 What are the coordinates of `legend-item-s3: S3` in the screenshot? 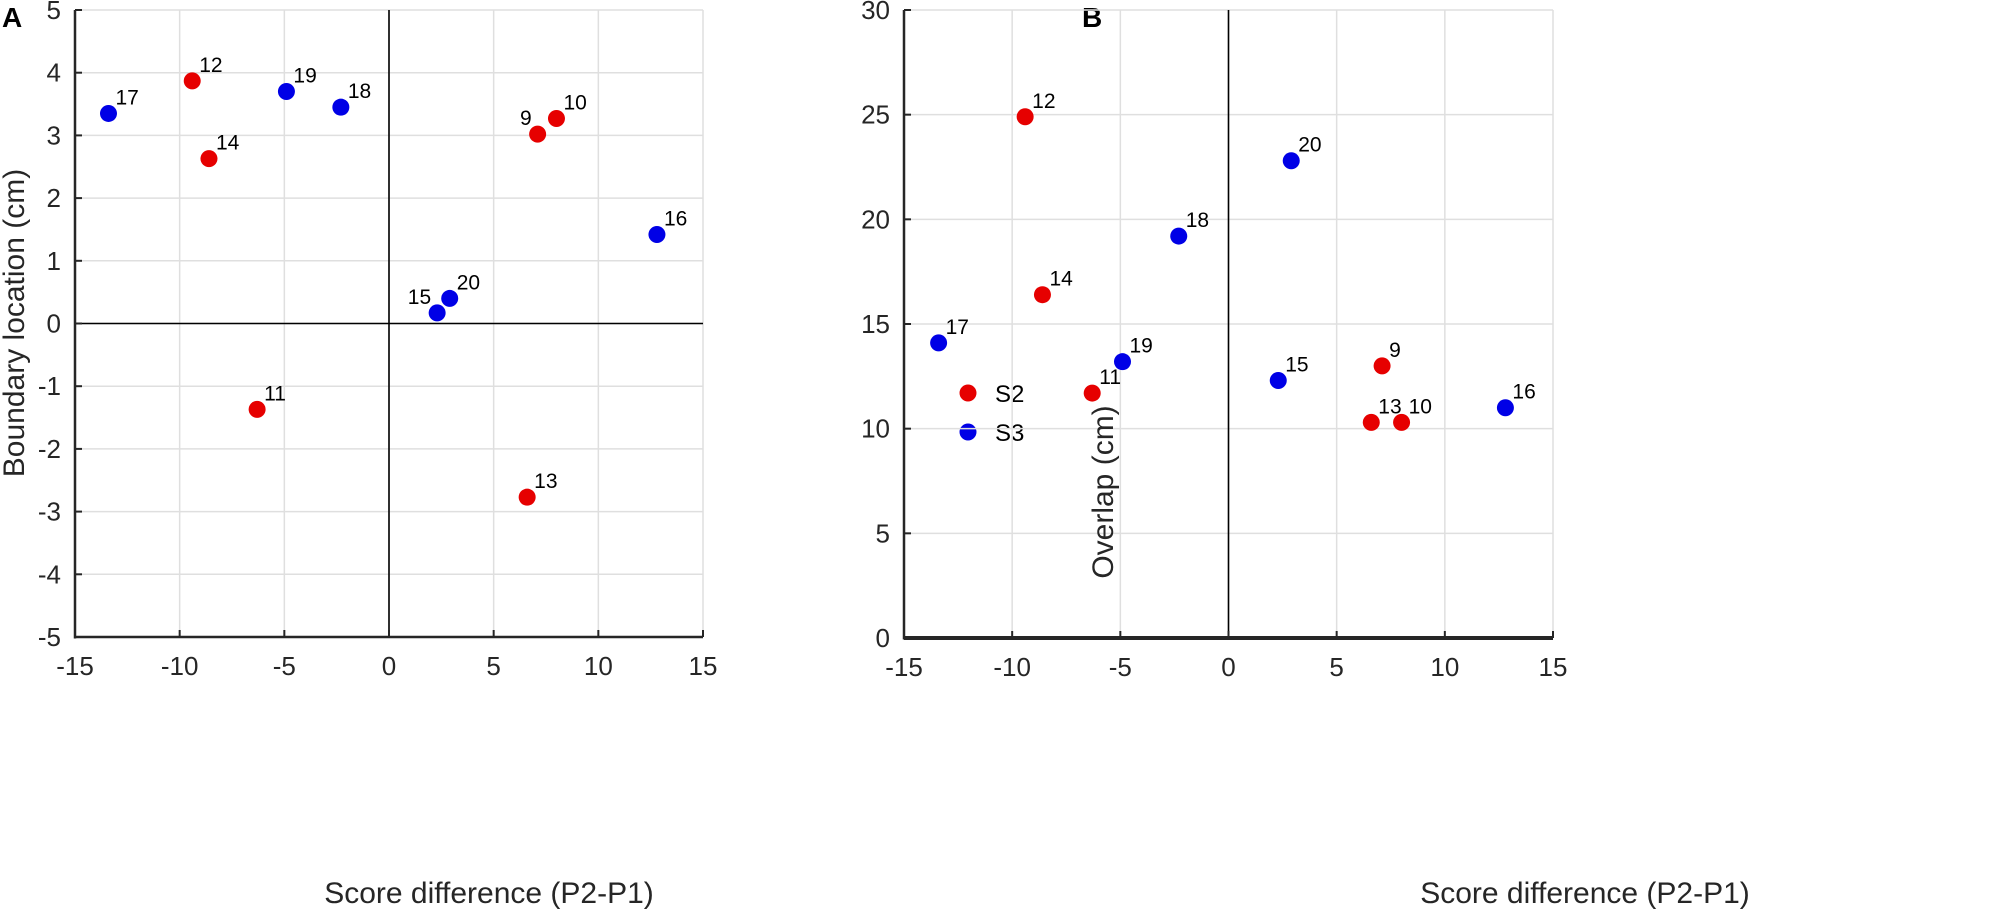 It's located at (991, 433).